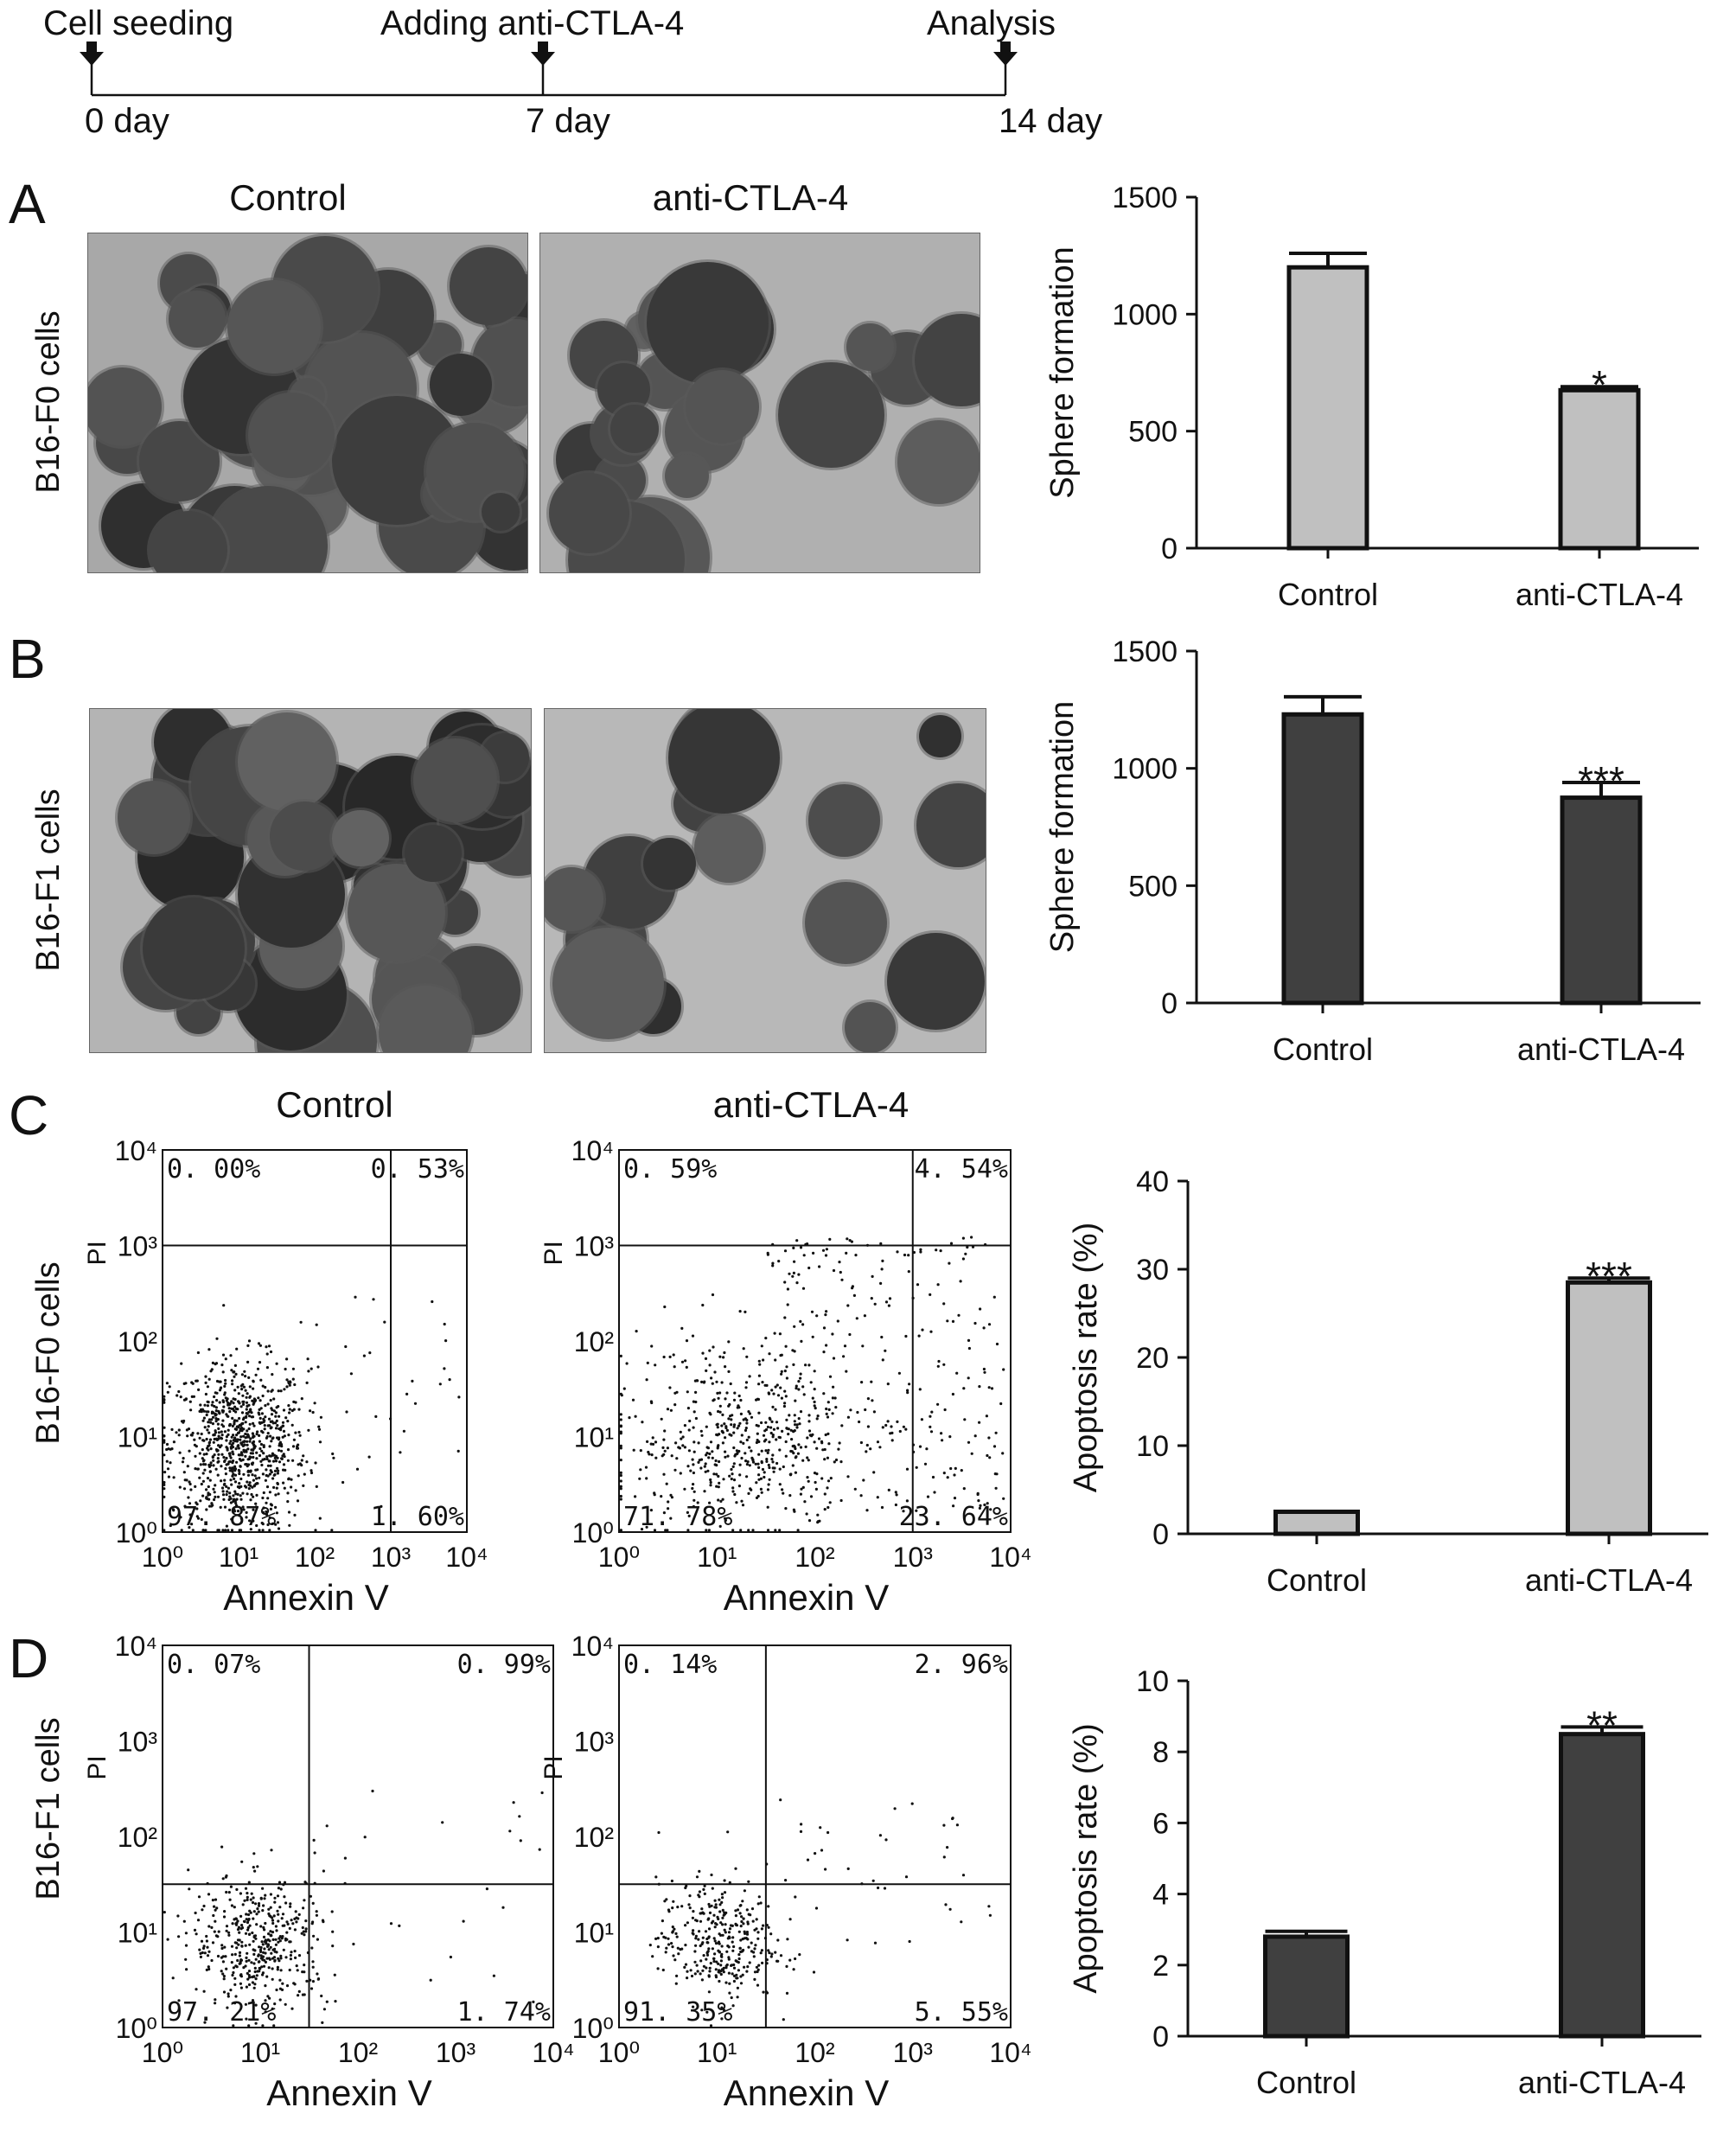 The height and width of the screenshot is (2133, 1736). I want to click on y-axis-label: PI, so click(97, 1767).